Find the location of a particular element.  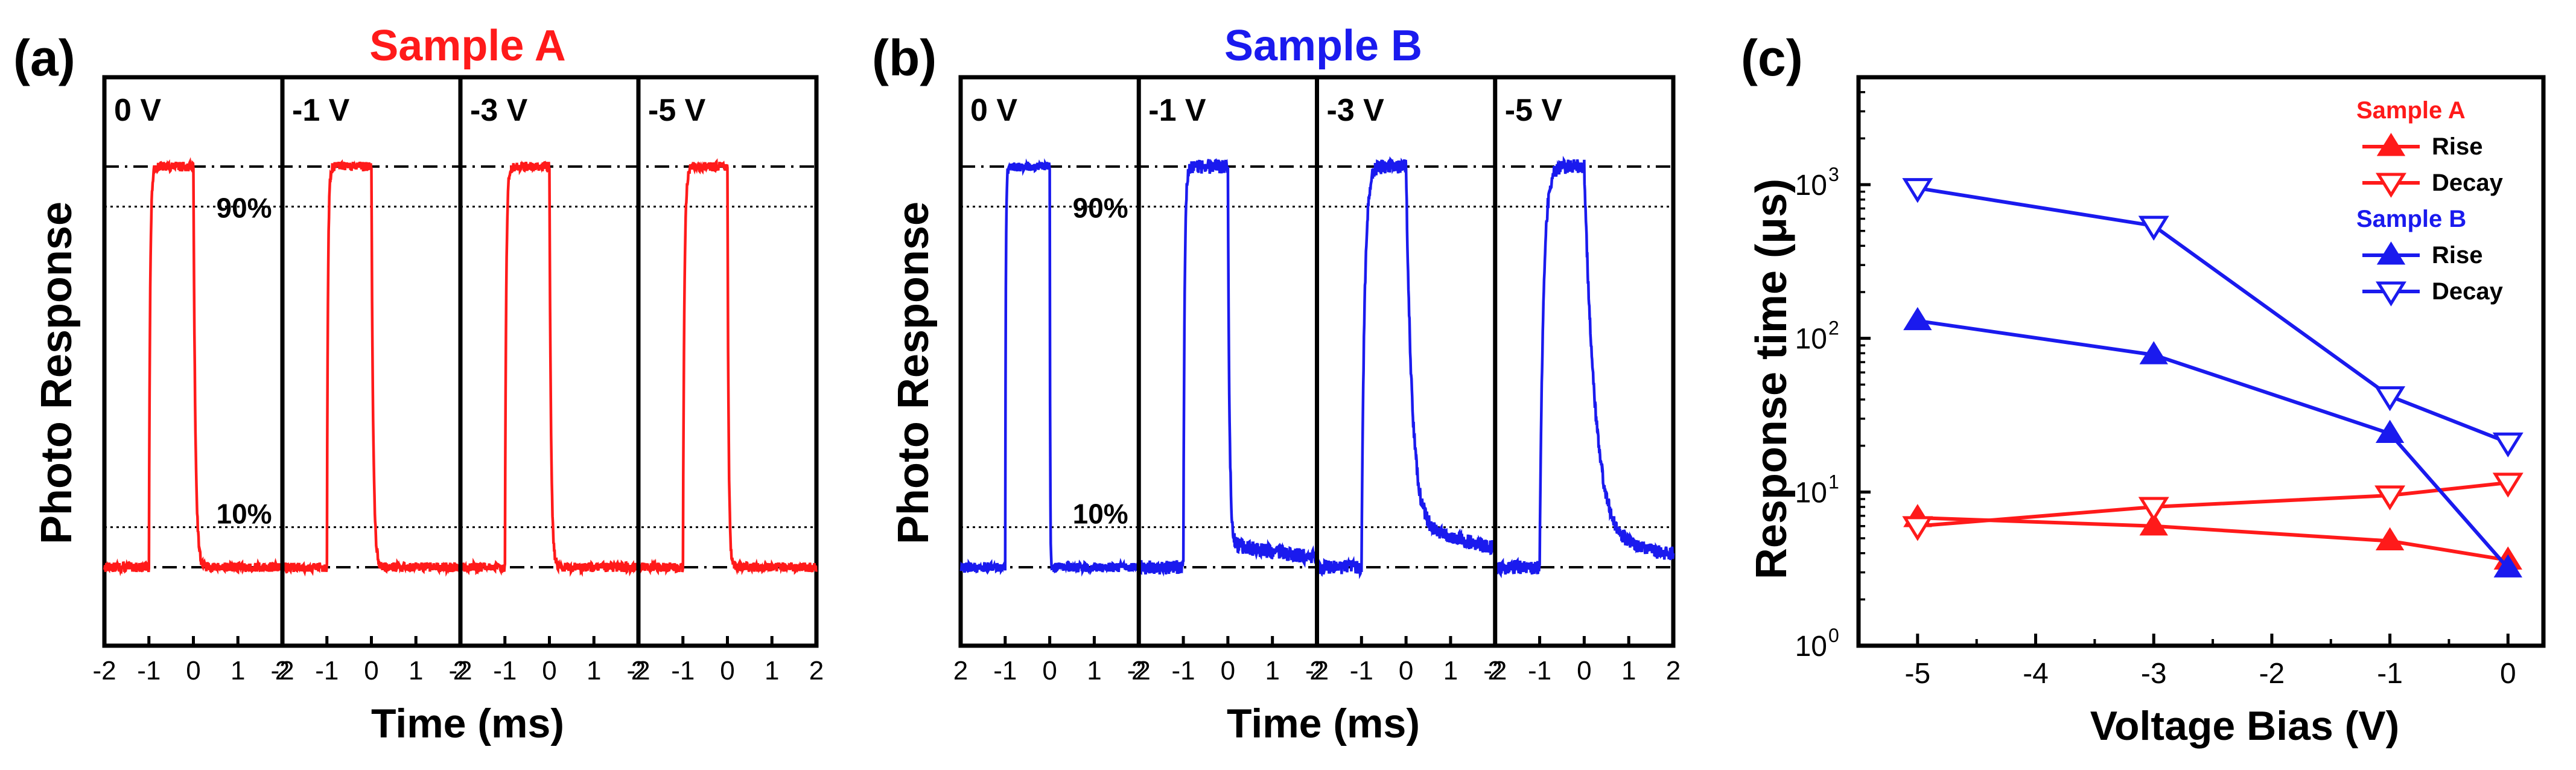

panel-c-x-axis-label: Voltage Bias (V) is located at coordinates (2245, 726).